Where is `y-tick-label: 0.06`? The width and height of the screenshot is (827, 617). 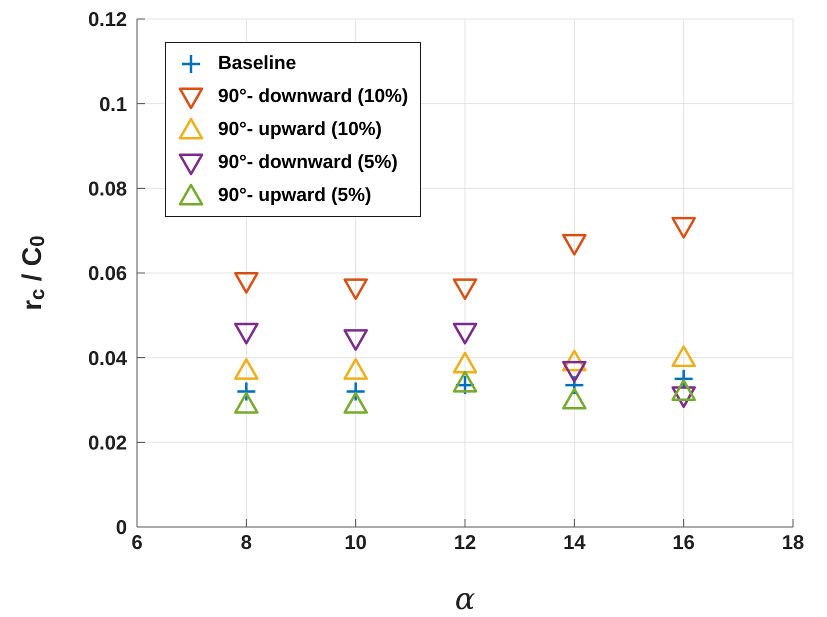
y-tick-label: 0.06 is located at coordinates (107, 274).